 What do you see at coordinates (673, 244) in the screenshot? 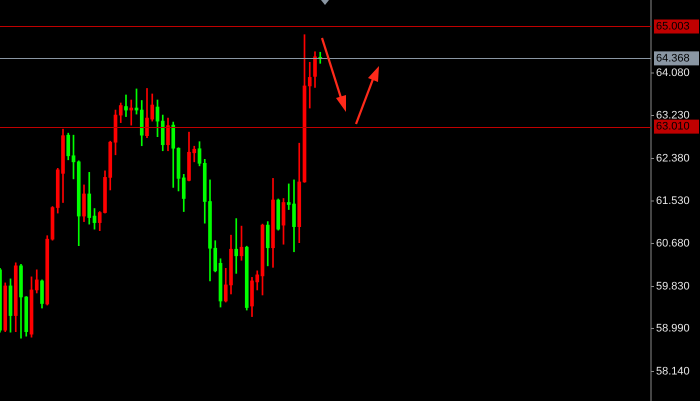
I see `y-tick-label: 60.680` at bounding box center [673, 244].